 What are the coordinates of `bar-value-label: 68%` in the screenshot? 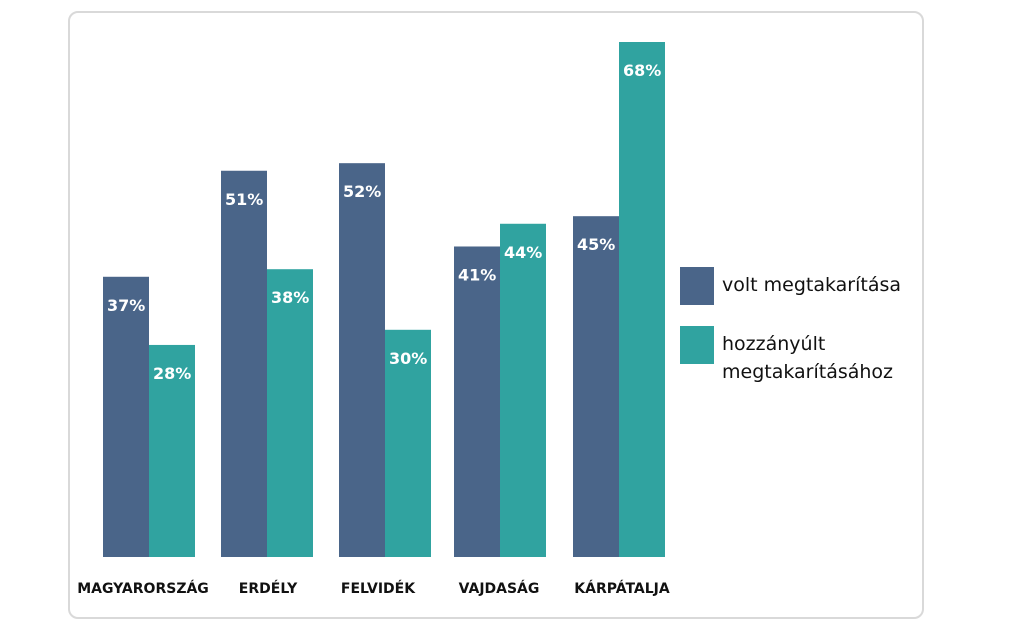 It's located at (642, 70).